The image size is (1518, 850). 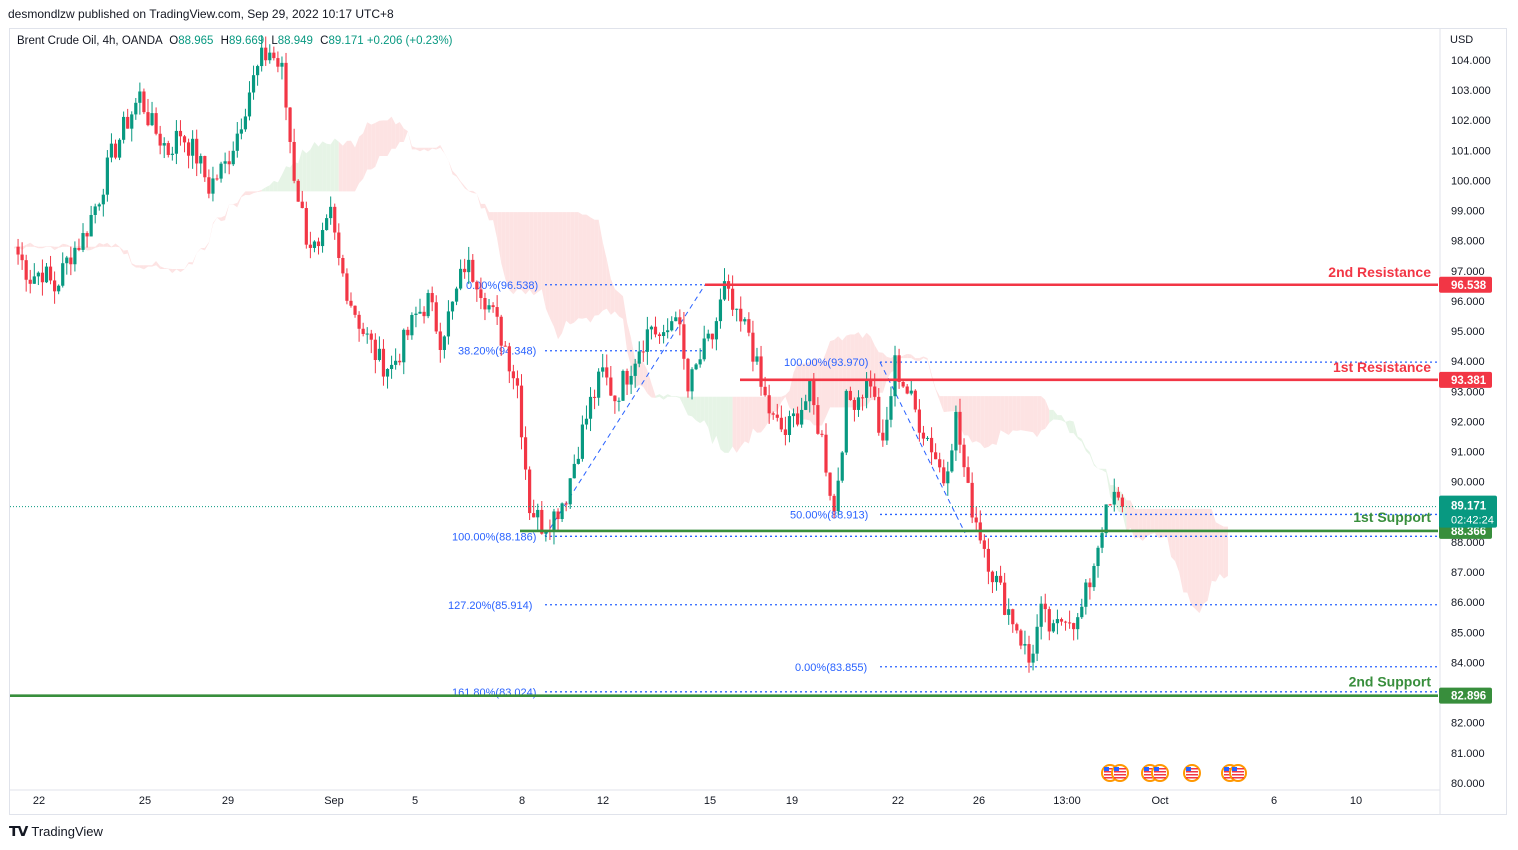 What do you see at coordinates (56, 831) in the screenshot?
I see `tradingview-brand: 𝗧𝗩 TradingView` at bounding box center [56, 831].